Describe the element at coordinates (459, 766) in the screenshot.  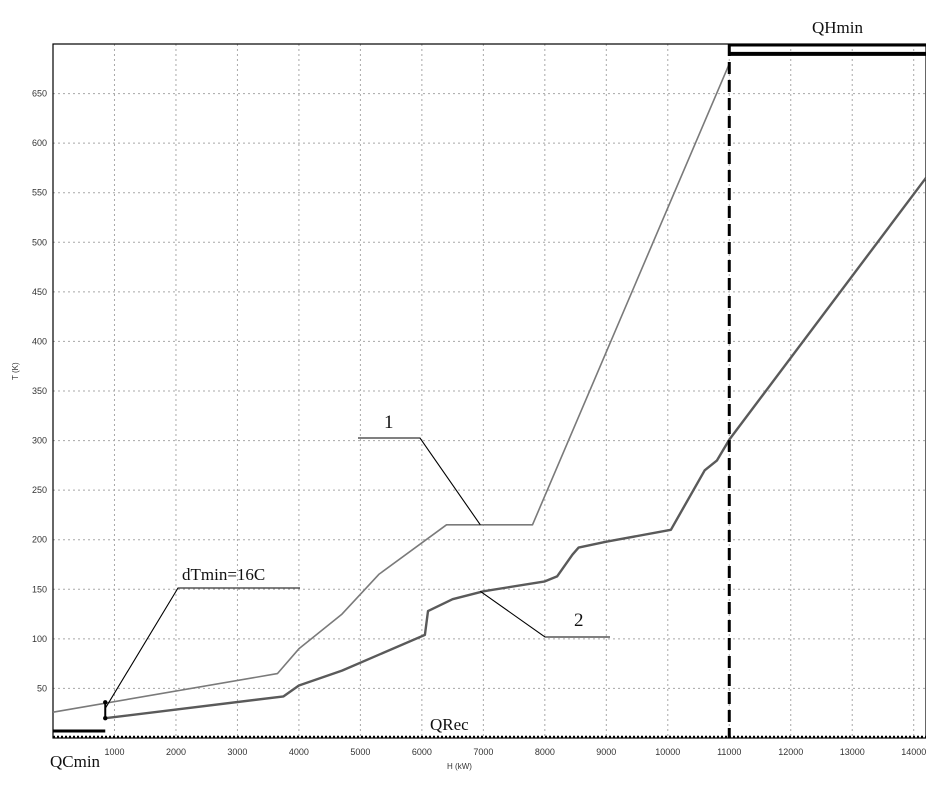
I see `x-axis-label: H (kW)` at that location.